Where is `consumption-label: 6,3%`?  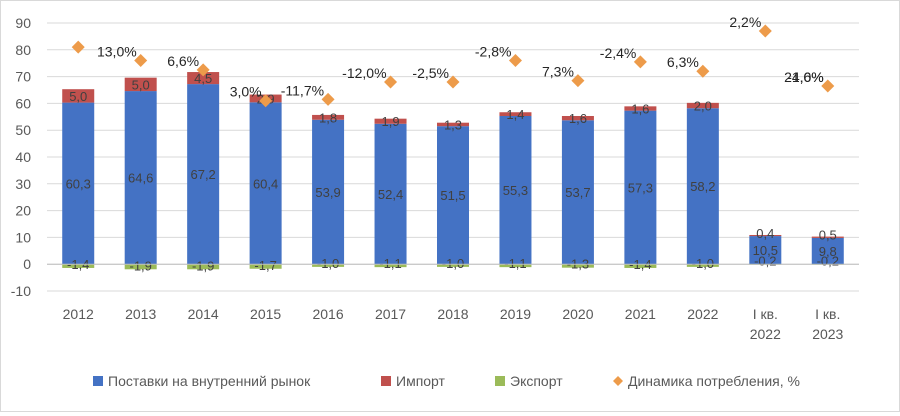
consumption-label: 6,3% is located at coordinates (683, 62).